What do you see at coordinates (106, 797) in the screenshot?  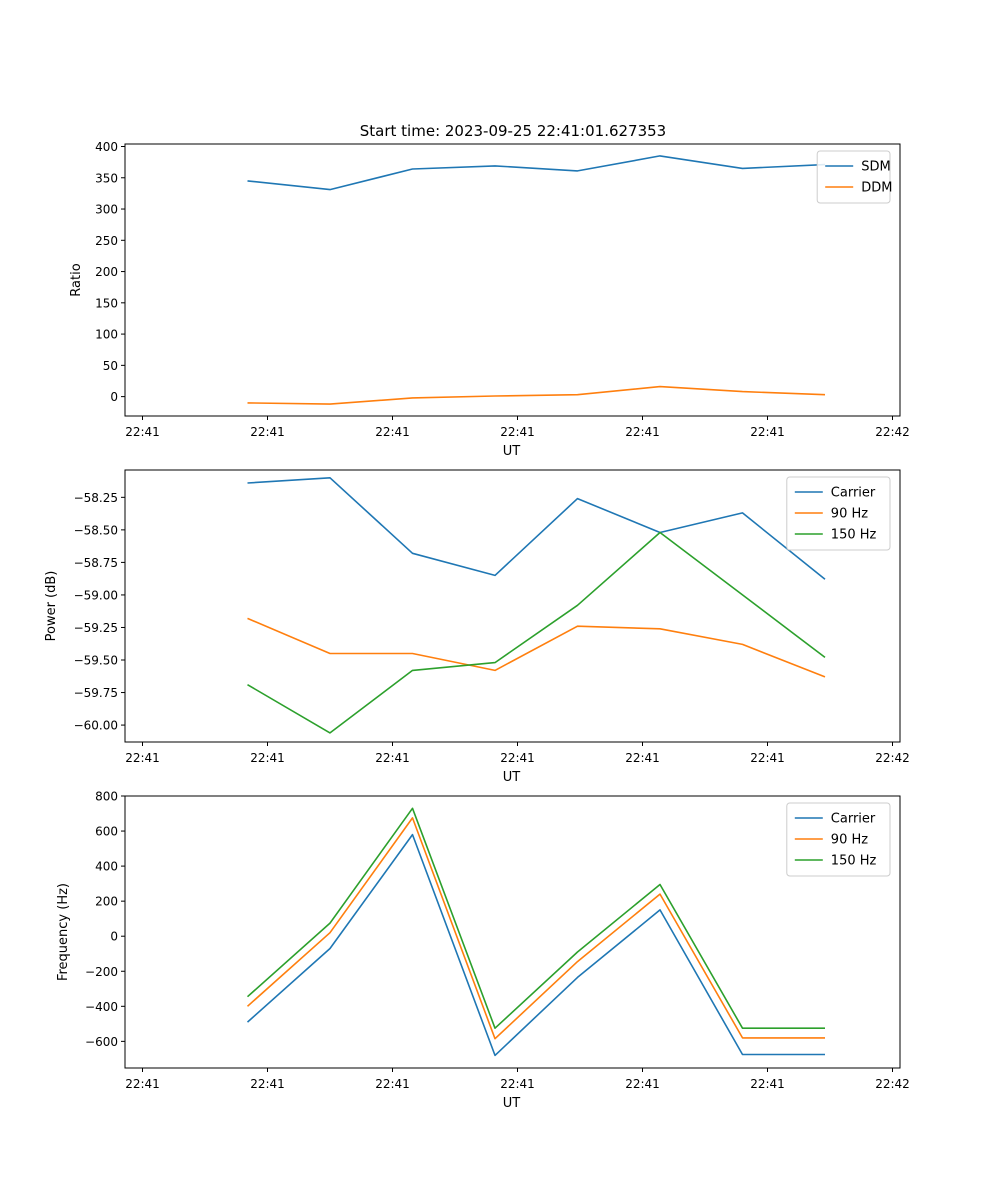 I see `y-tick-label: 800` at bounding box center [106, 797].